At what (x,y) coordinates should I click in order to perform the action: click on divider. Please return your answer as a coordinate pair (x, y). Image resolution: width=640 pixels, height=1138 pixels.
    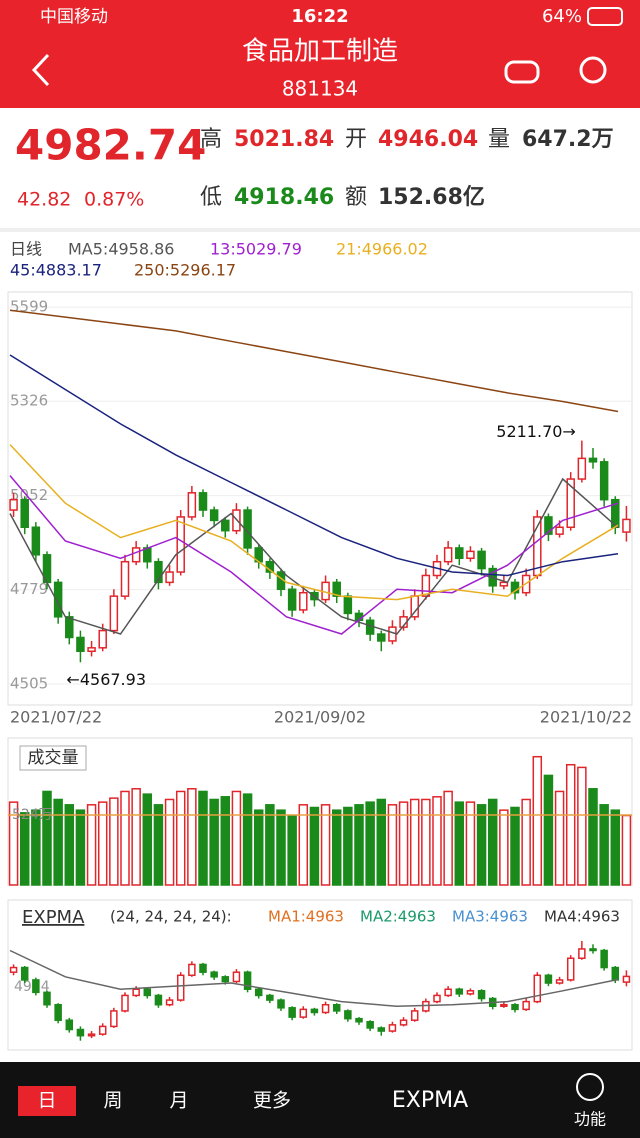
    Looking at the image, I should click on (320, 230).